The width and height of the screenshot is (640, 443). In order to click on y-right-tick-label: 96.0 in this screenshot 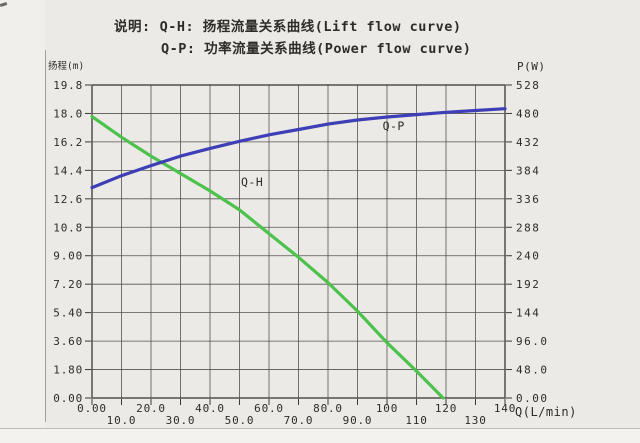, I will do `click(532, 341)`.